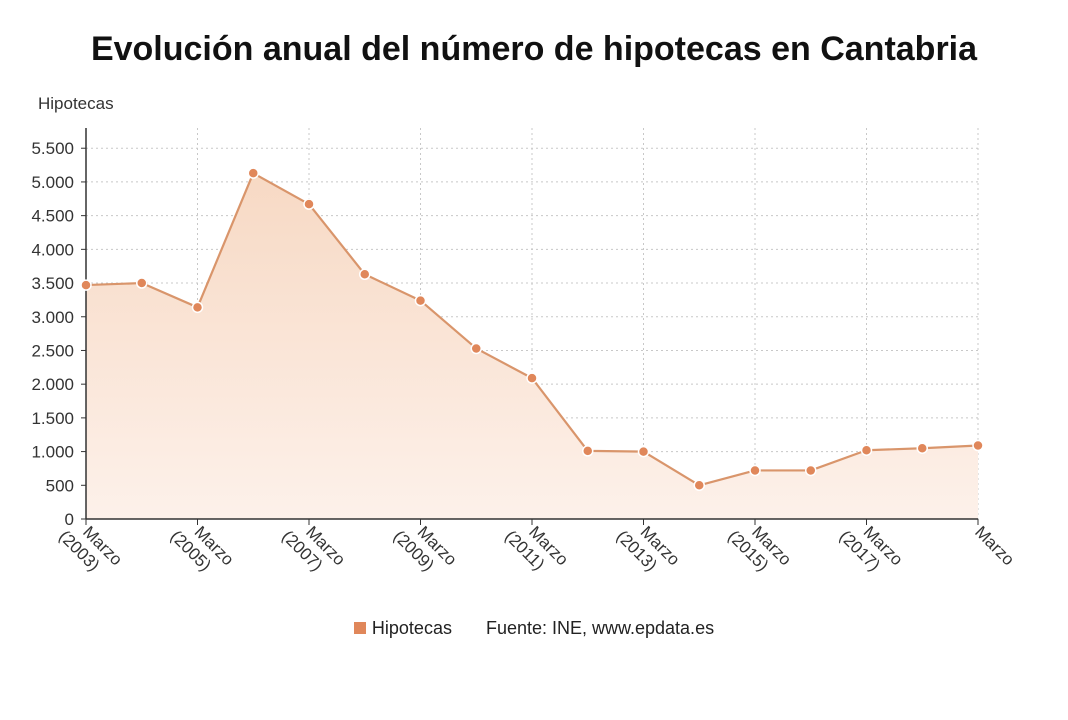 The width and height of the screenshot is (1068, 720). Describe the element at coordinates (52, 148) in the screenshot. I see `y-tick-label: 5.500` at that location.